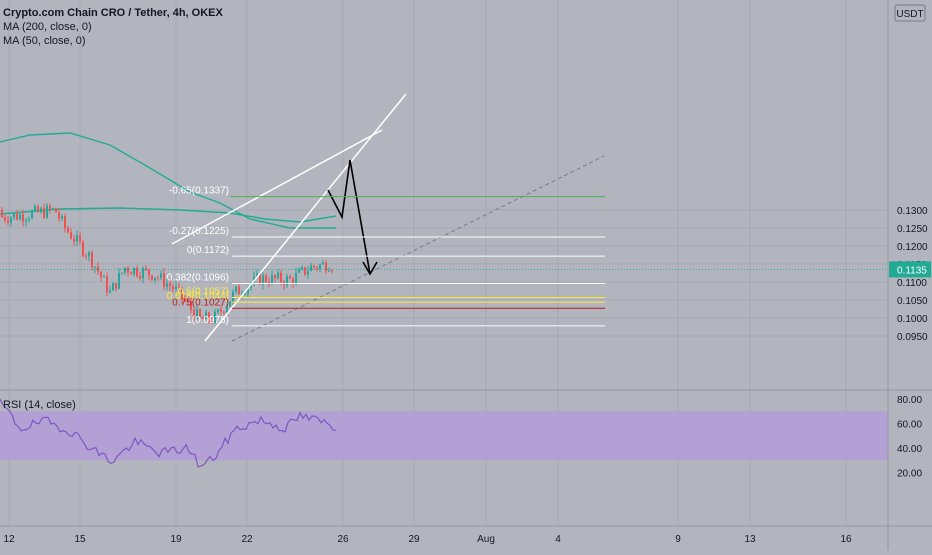 This screenshot has height=555, width=932. I want to click on symbol-title: Crypto.com Chain CRO / Tether, 4h, OKEX, so click(113, 13).